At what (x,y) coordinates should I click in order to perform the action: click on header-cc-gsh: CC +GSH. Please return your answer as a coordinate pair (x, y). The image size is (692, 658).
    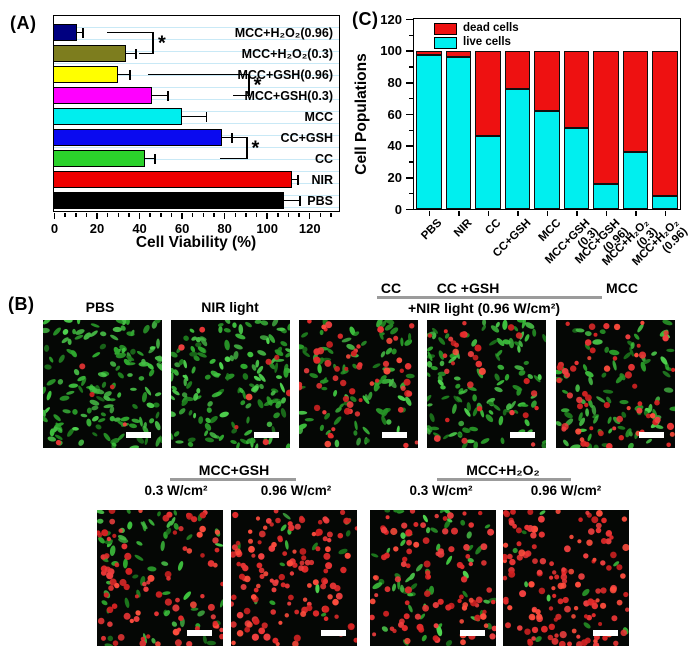
    Looking at the image, I should click on (468, 288).